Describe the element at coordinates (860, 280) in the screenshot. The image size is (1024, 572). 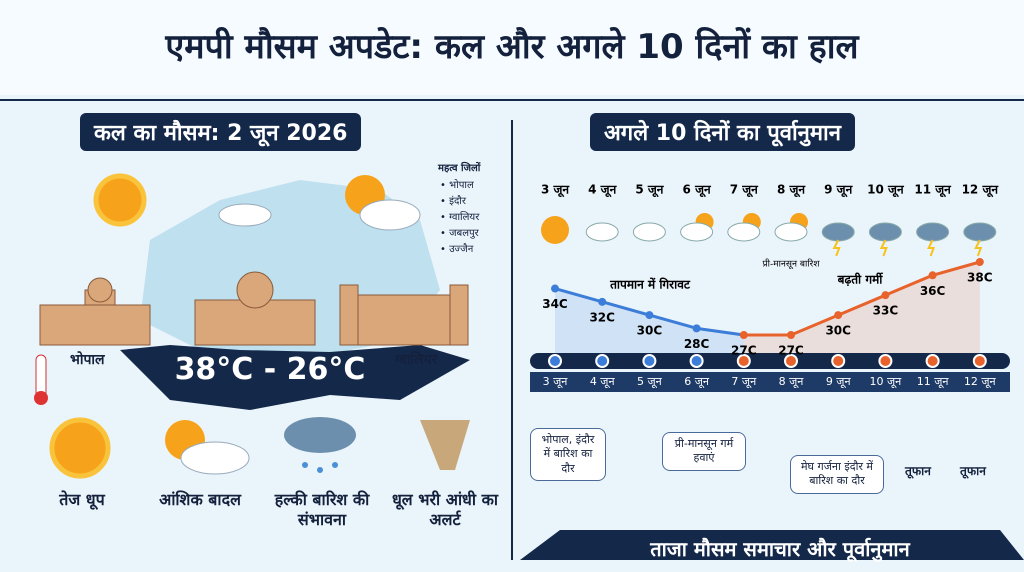
I see `annotation: बढ़ती गर्मी` at that location.